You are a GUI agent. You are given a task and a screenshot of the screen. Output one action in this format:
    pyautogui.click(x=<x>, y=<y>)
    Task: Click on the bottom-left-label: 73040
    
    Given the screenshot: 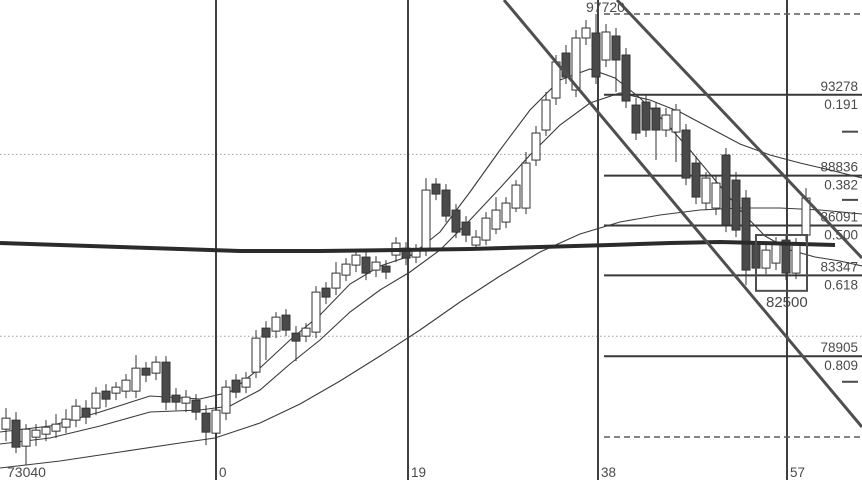 What is the action you would take?
    pyautogui.click(x=26, y=472)
    